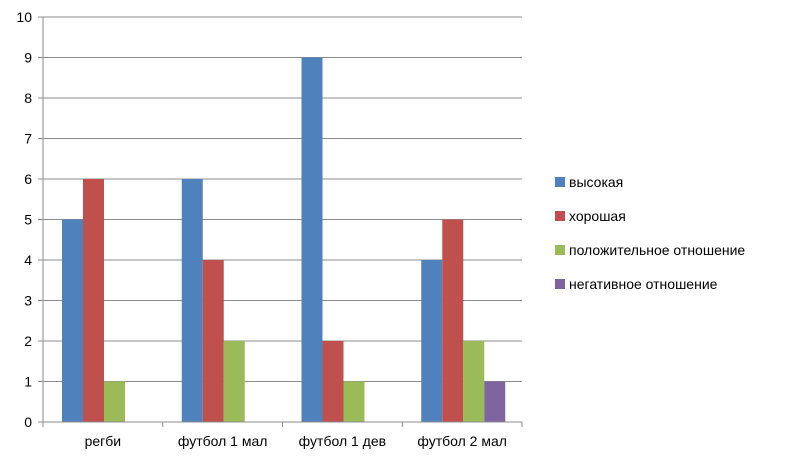 This screenshot has height=461, width=789. What do you see at coordinates (28, 179) in the screenshot?
I see `y-tick-label-6: 6` at bounding box center [28, 179].